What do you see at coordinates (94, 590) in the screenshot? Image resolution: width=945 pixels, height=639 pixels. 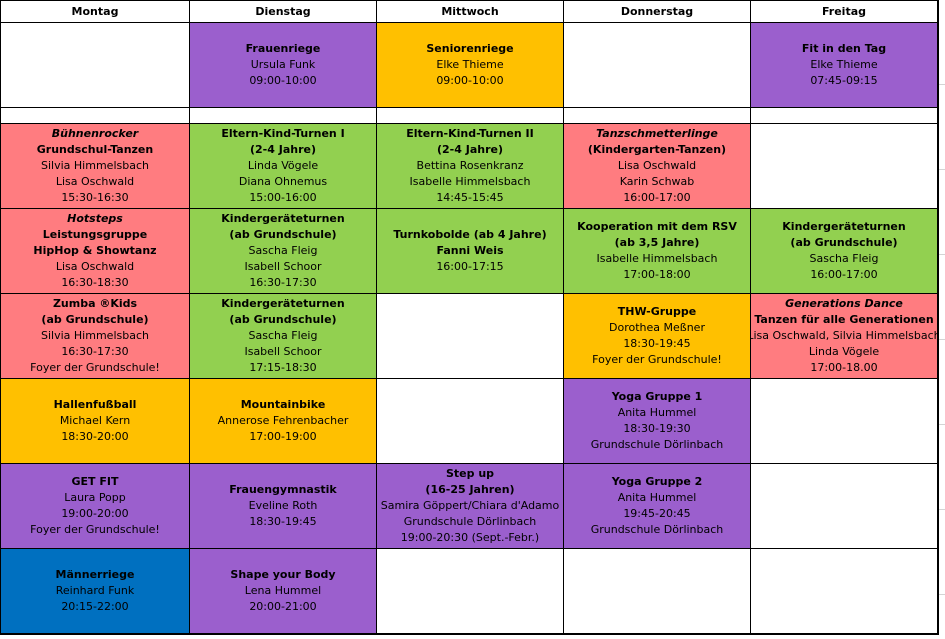 I see `schedule-cell: Männerriege Reinhard Funk 20:15-22:00` at bounding box center [94, 590].